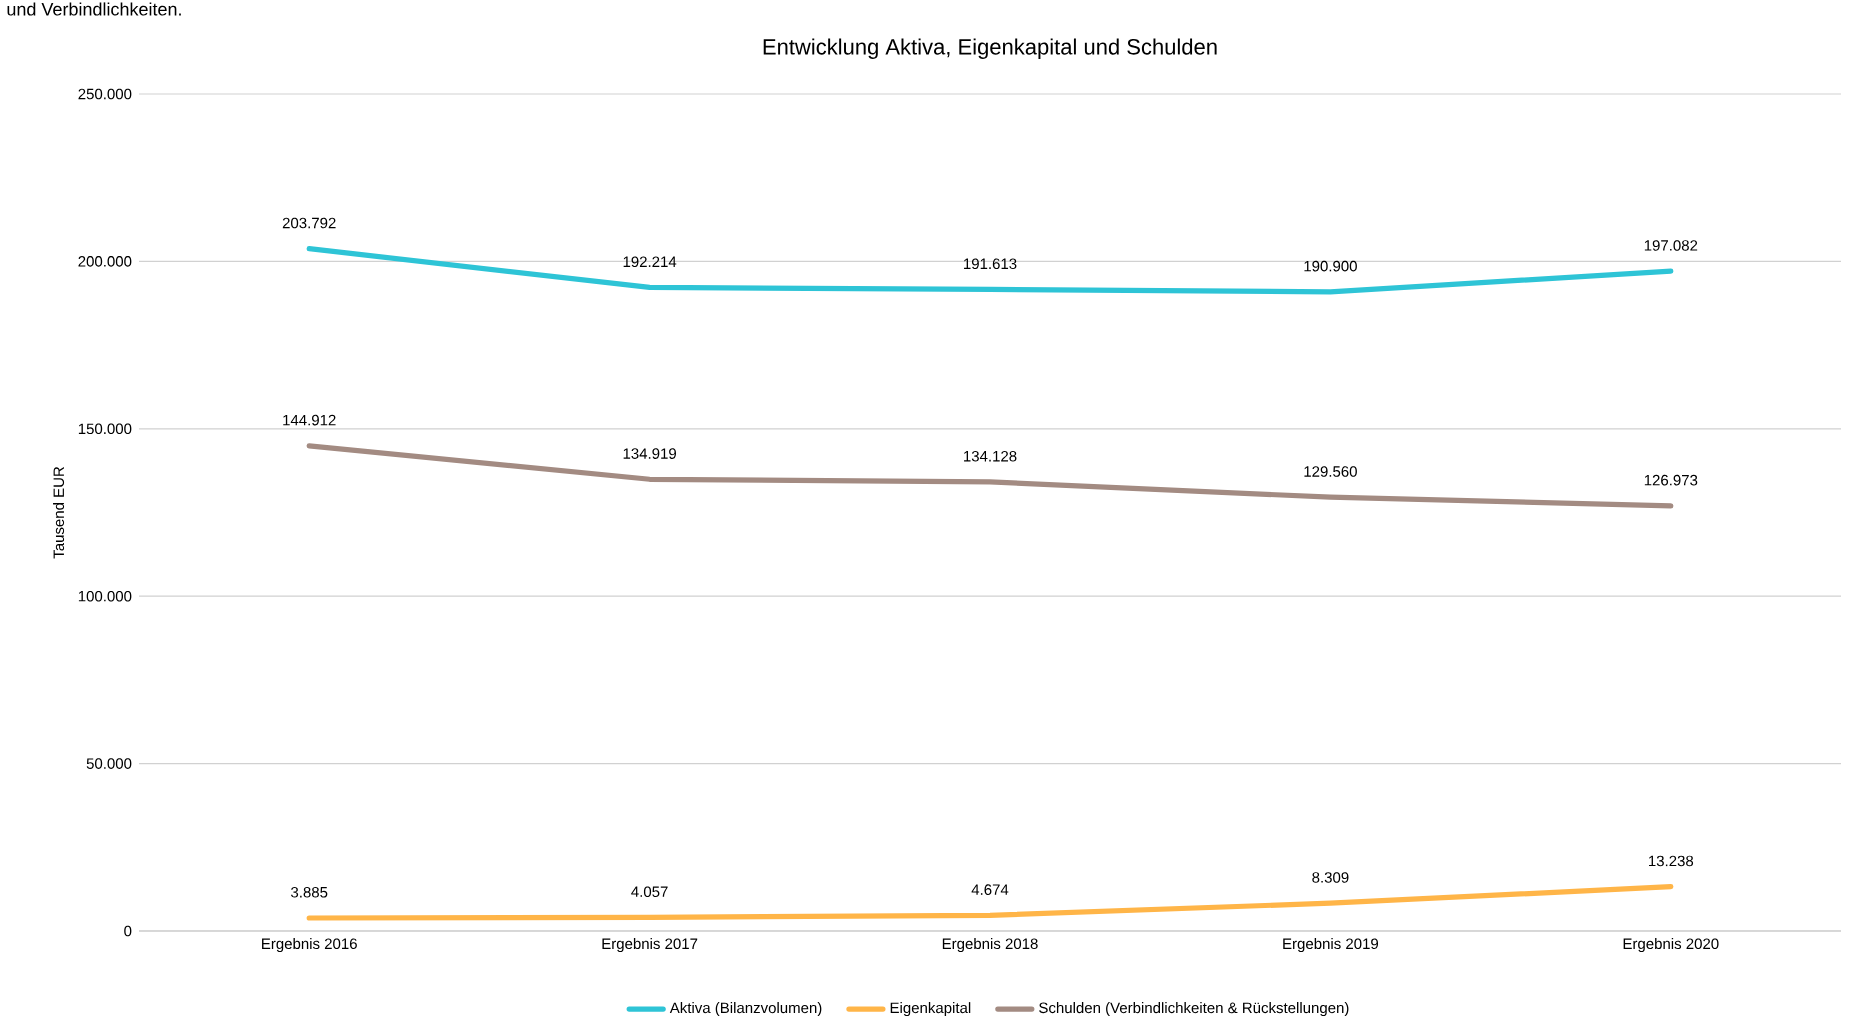 The height and width of the screenshot is (1024, 1850). I want to click on x-tick-label: Ergebnis 2020, so click(1671, 945).